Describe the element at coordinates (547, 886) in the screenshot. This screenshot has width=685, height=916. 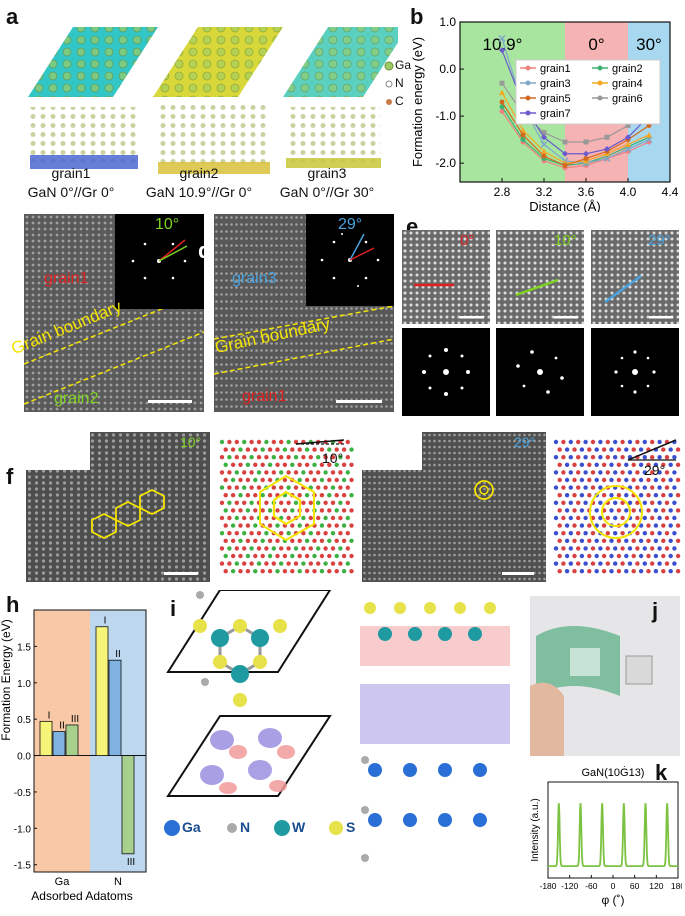
I see `x-tick-label: -180` at that location.